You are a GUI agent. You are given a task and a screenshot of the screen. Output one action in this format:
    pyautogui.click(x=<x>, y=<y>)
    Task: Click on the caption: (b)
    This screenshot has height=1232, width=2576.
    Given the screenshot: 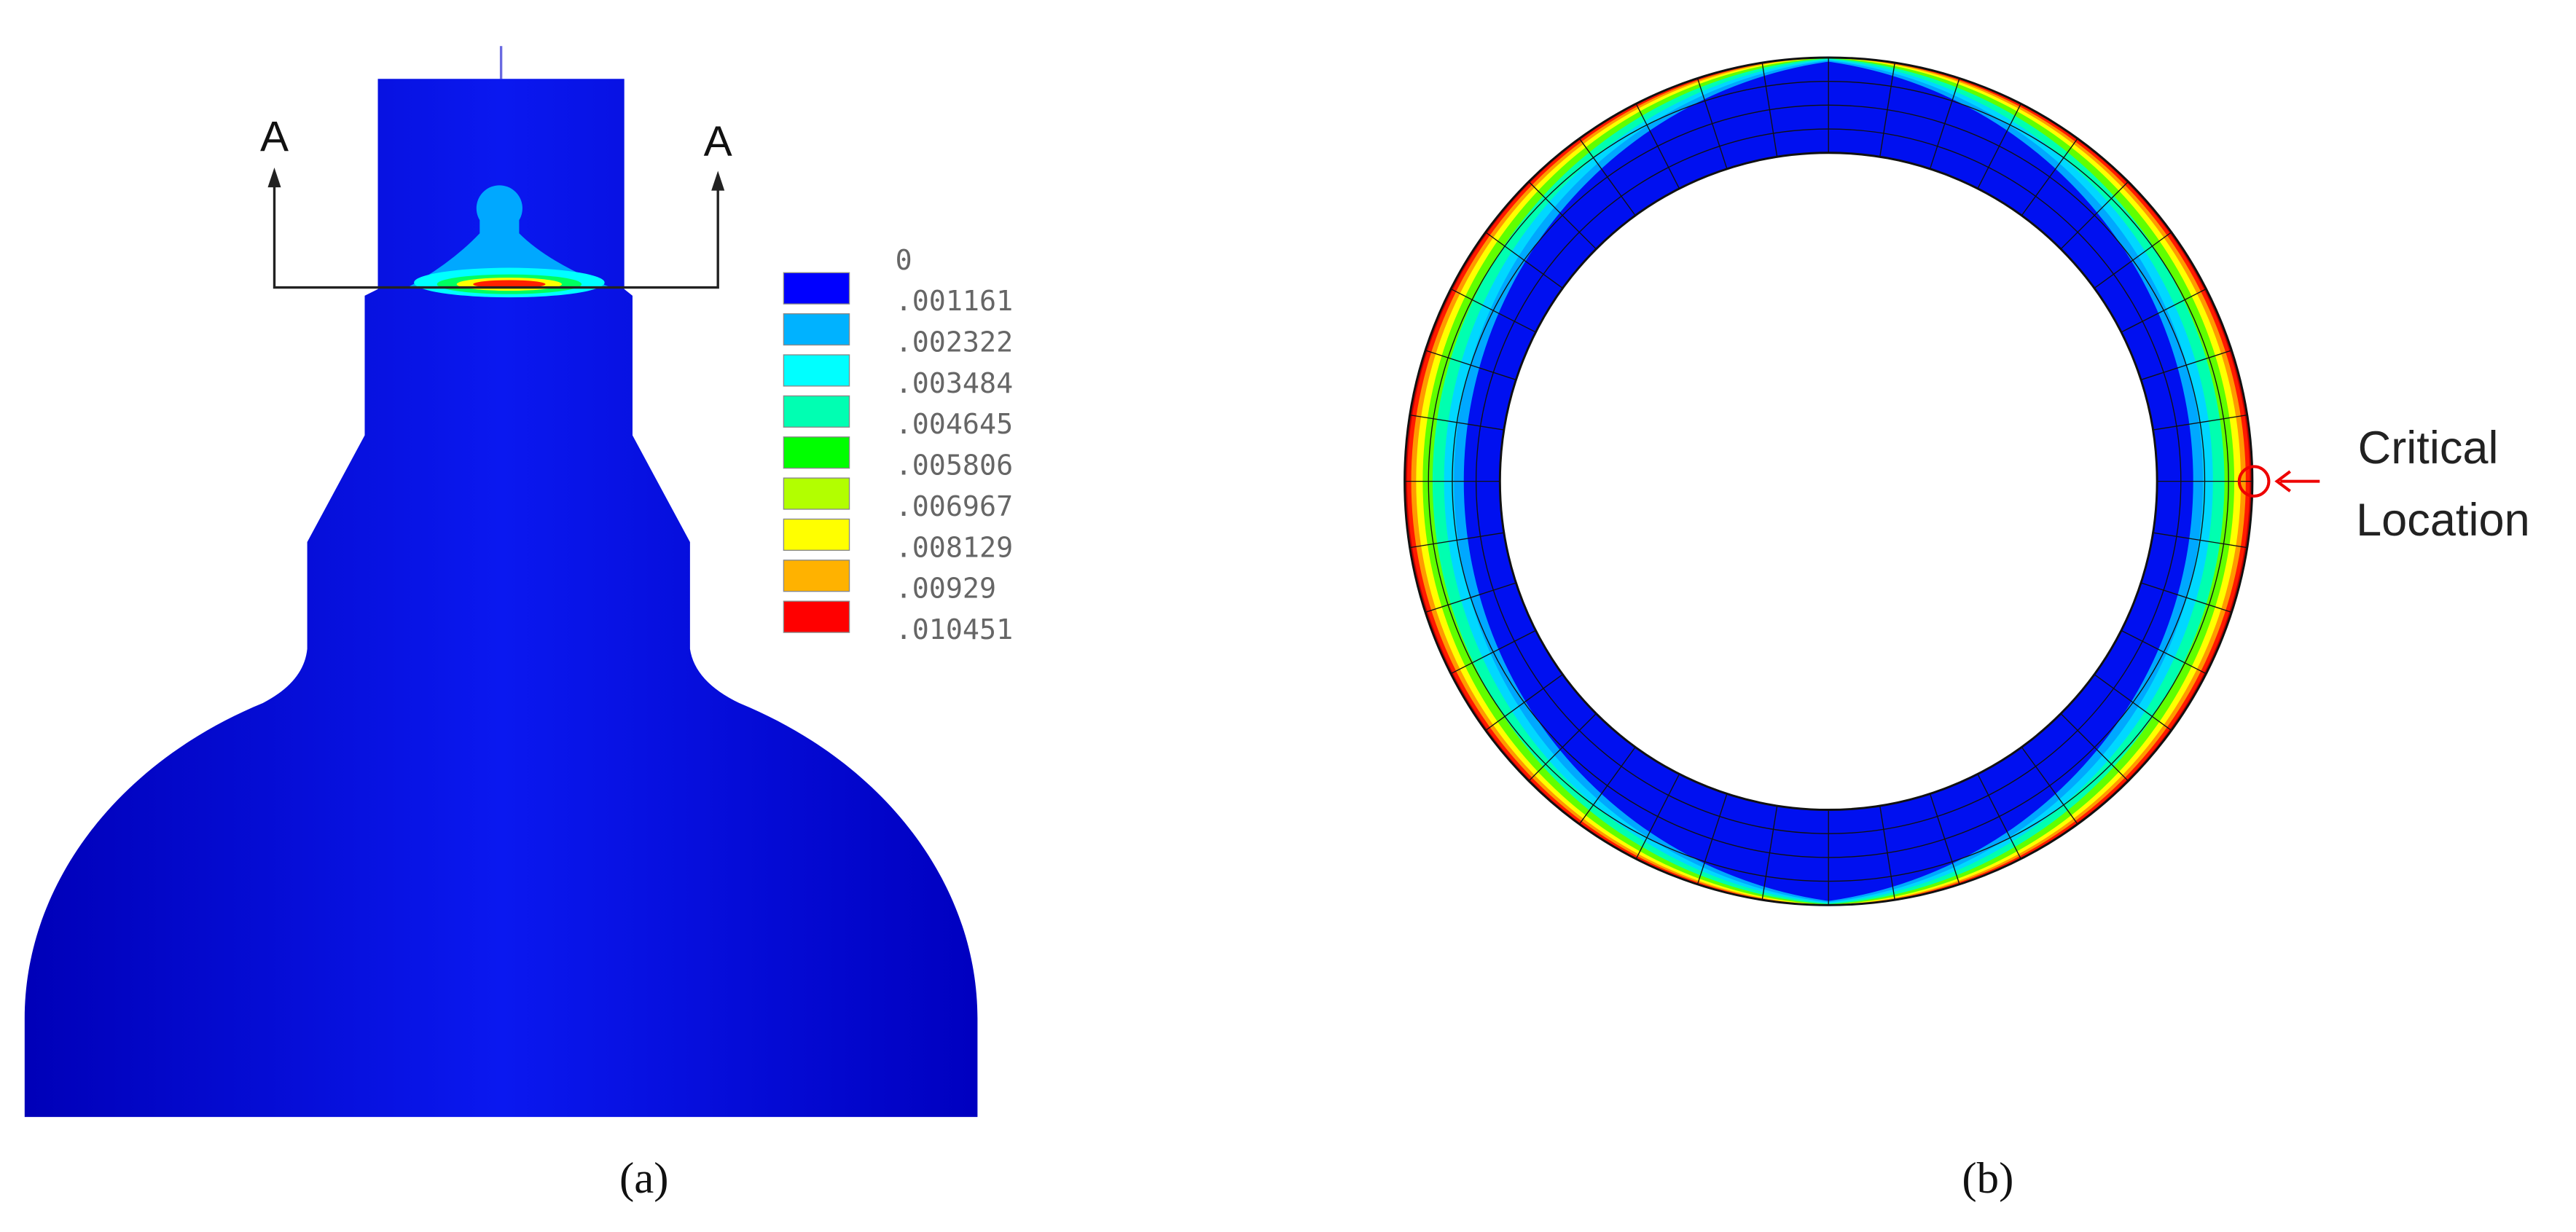 What is the action you would take?
    pyautogui.click(x=1987, y=1178)
    